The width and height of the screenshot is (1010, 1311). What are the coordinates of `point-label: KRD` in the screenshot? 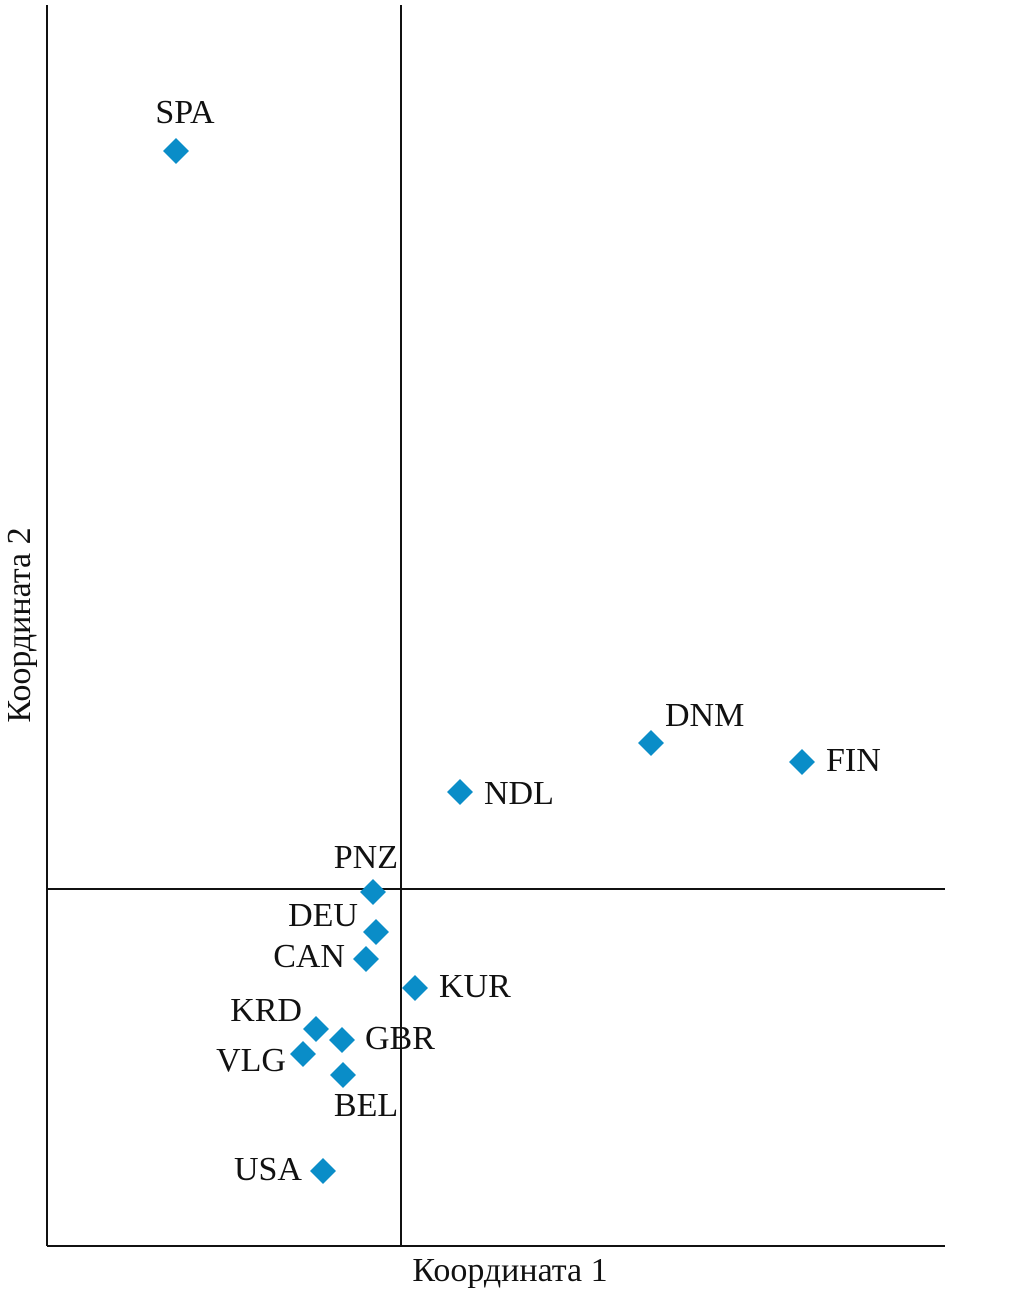 It's located at (266, 1010).